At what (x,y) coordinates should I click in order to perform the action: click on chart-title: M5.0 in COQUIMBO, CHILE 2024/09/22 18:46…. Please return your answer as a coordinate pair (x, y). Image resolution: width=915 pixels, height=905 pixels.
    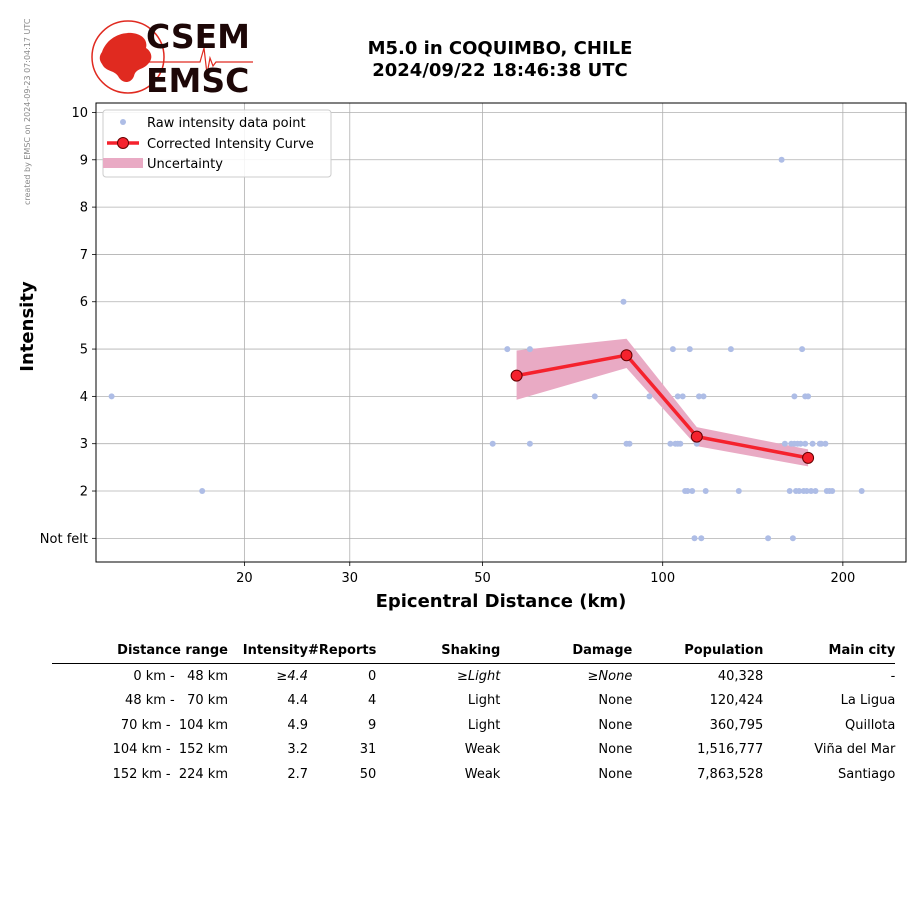
    Looking at the image, I should click on (500, 60).